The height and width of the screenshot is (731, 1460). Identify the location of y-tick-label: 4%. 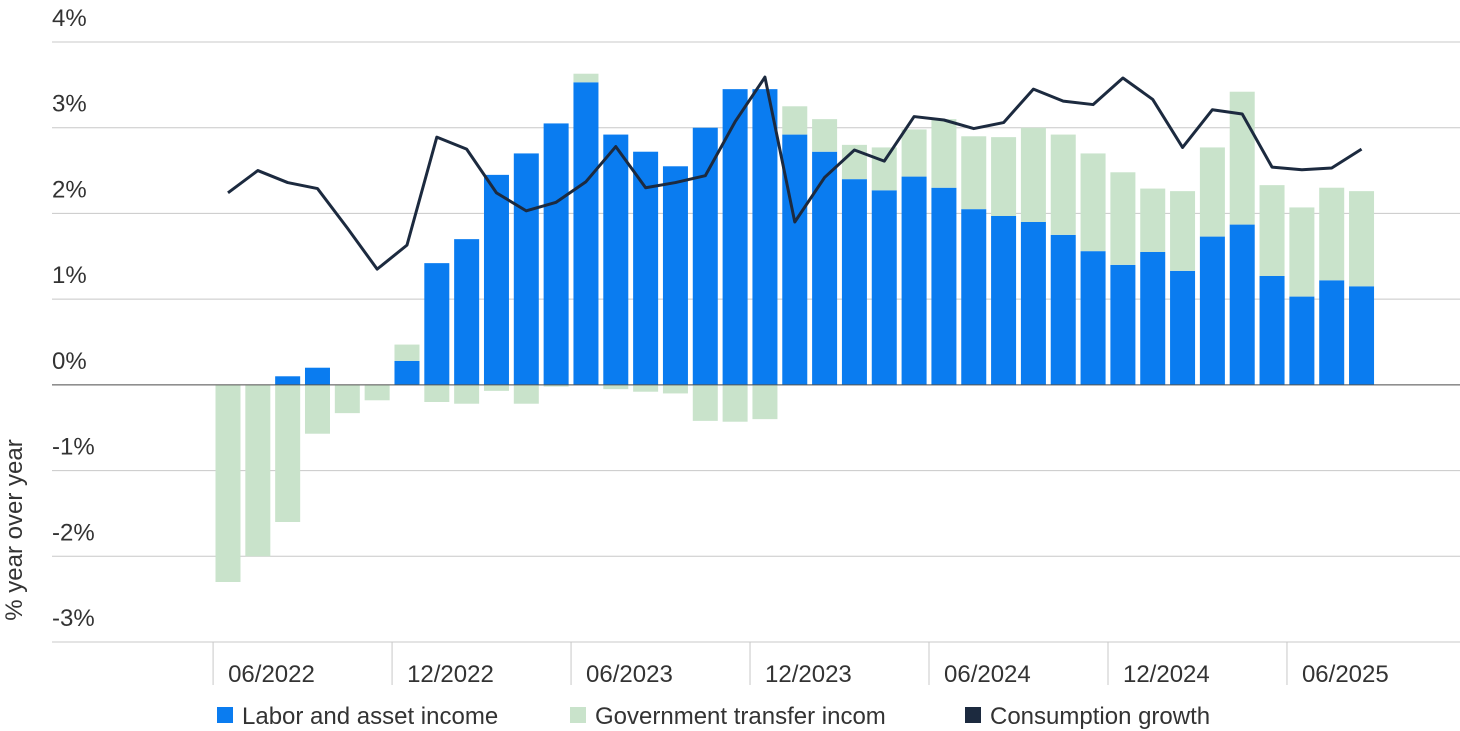
(69, 18).